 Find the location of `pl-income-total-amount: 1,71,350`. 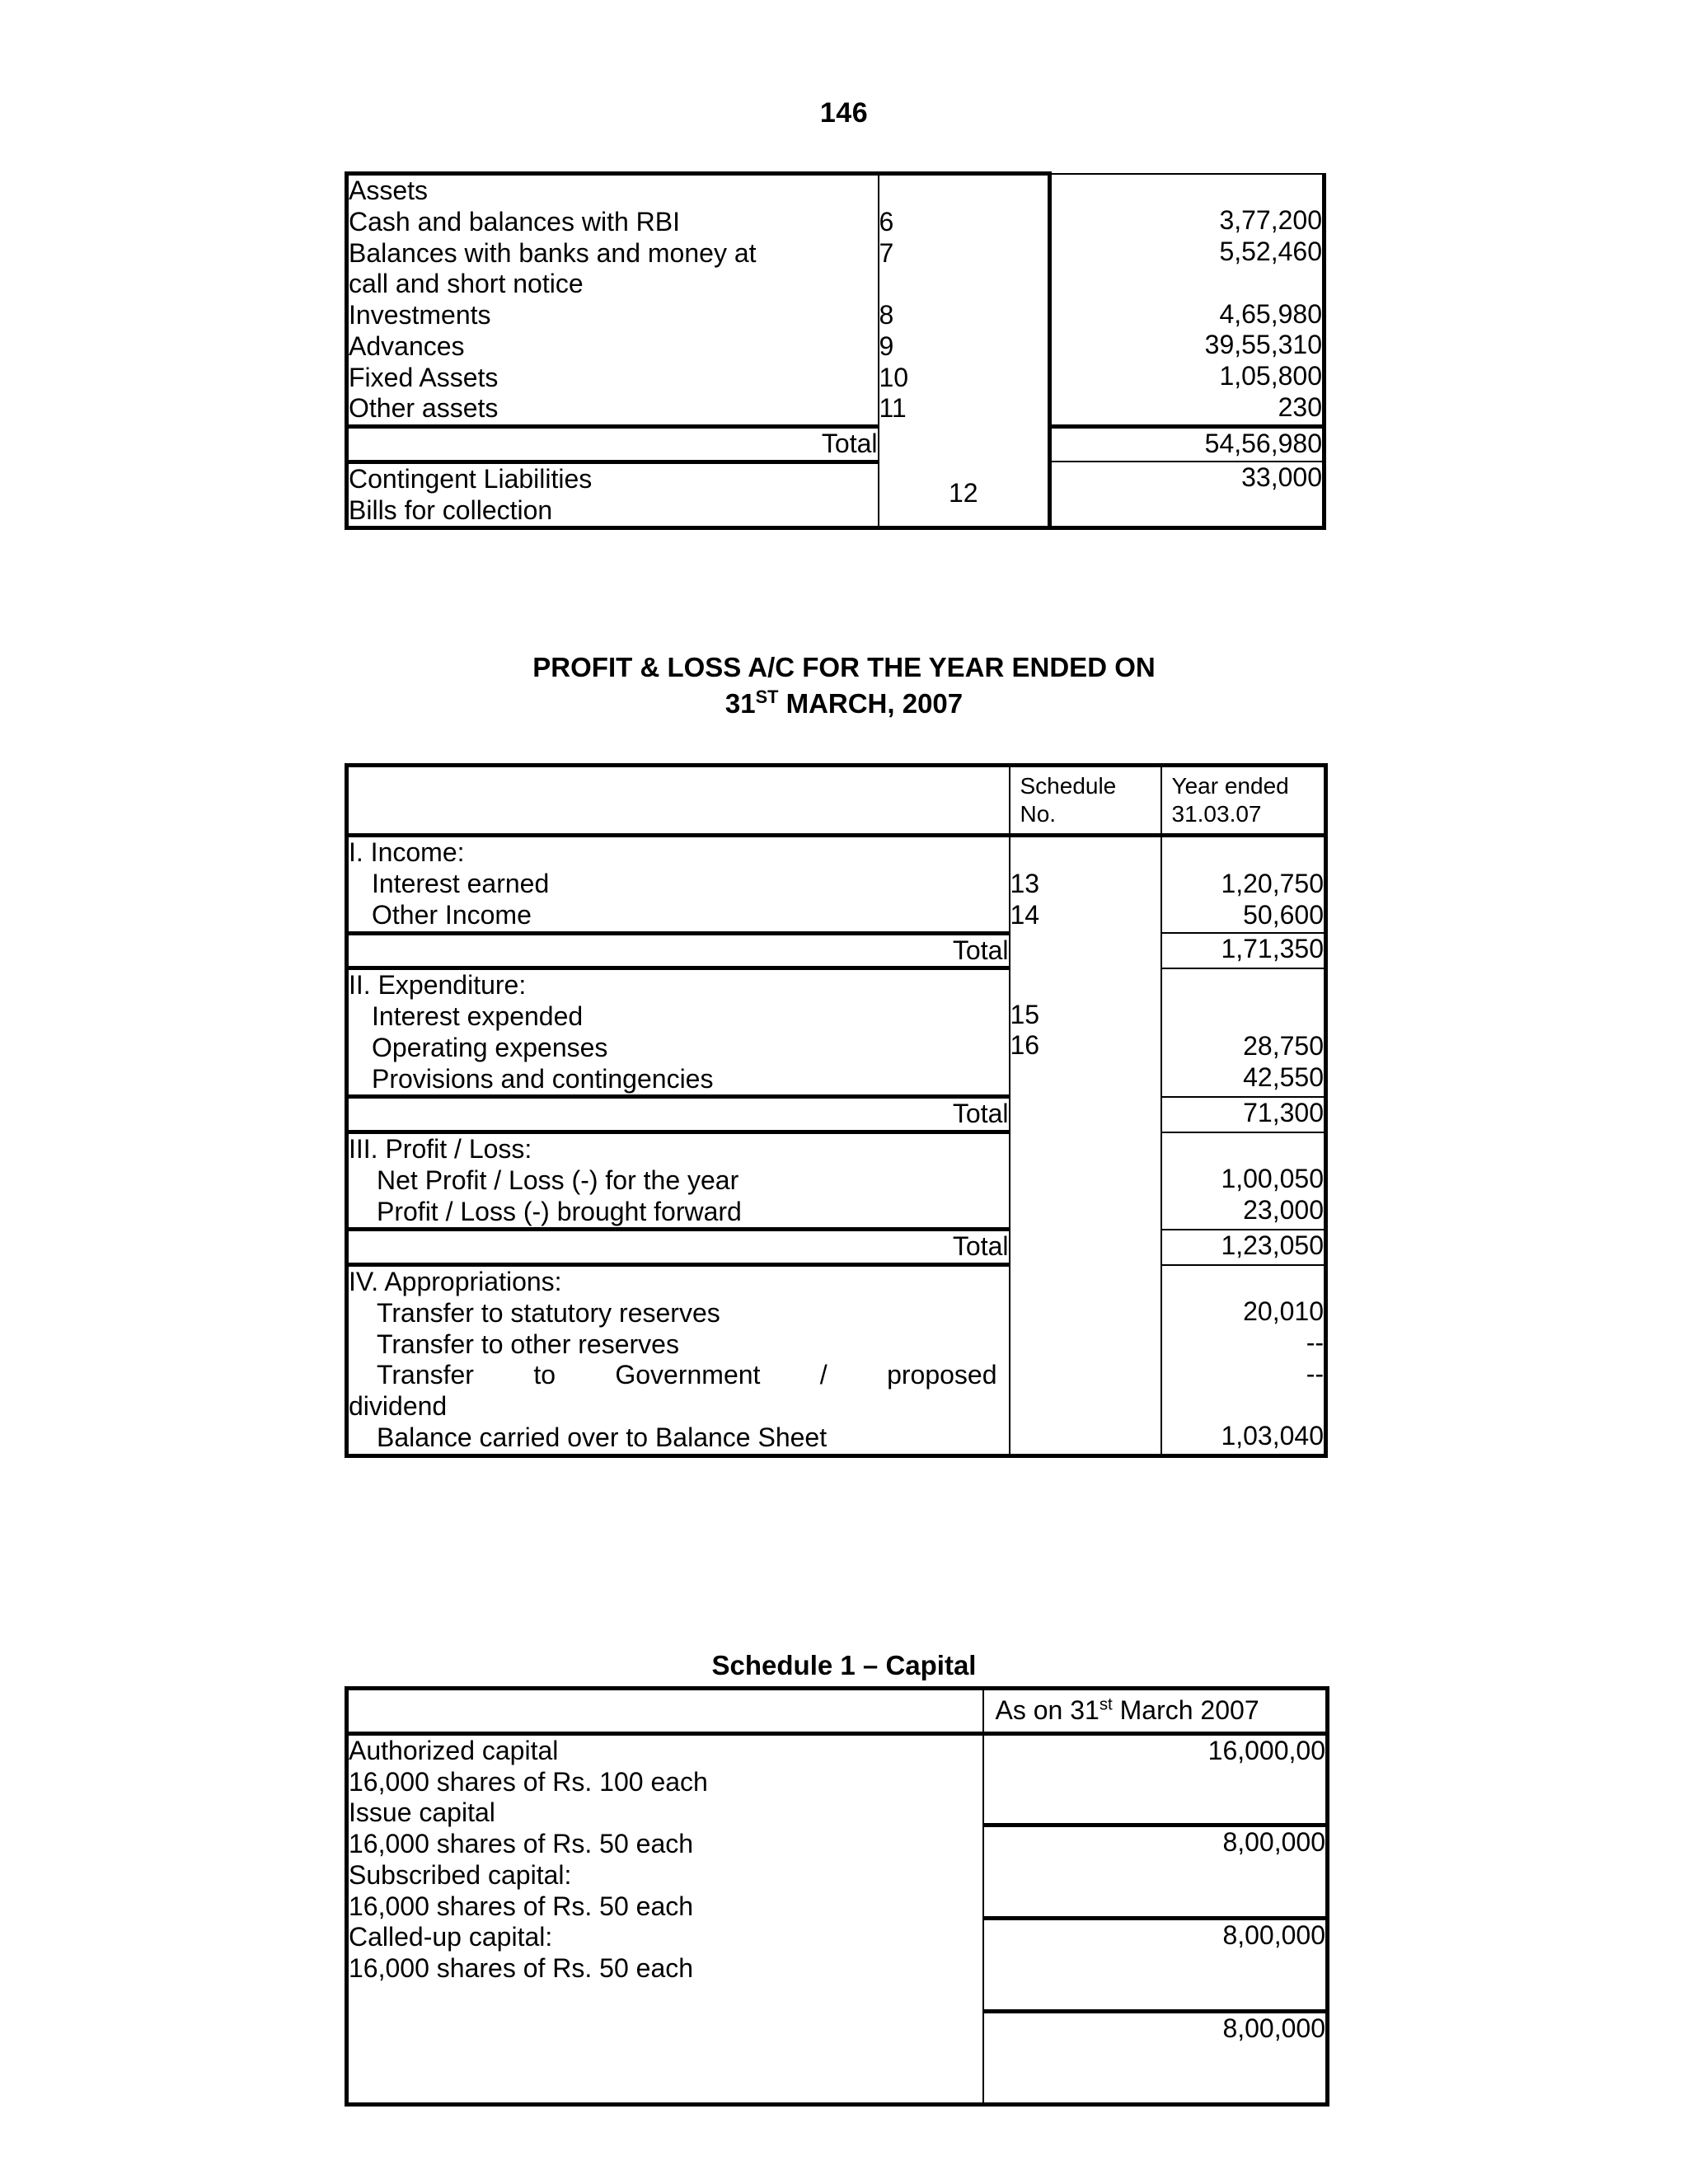

pl-income-total-amount: 1,71,350 is located at coordinates (1244, 950).